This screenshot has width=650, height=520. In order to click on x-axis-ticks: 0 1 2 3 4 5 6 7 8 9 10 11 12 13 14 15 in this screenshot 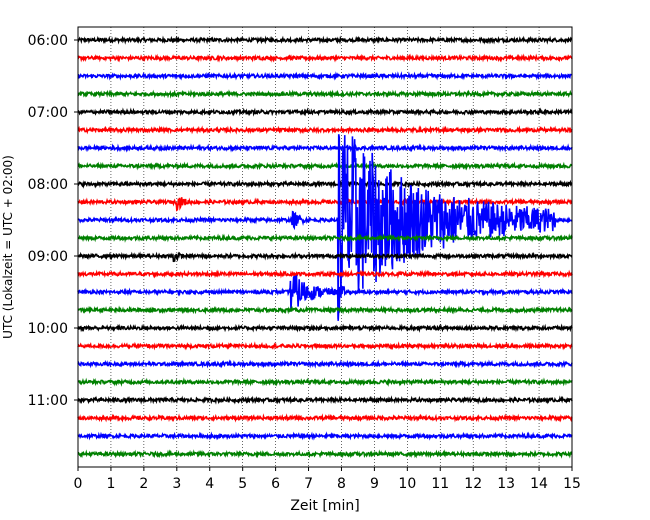, I will do `click(327, 479)`.